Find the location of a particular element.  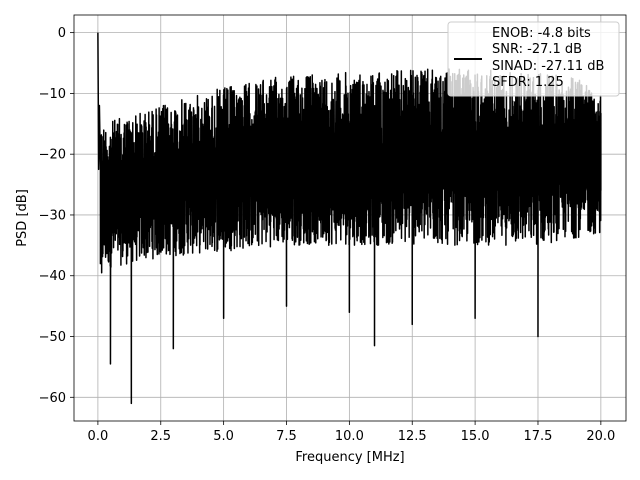

x-tick-label: 5.0 is located at coordinates (223, 436).